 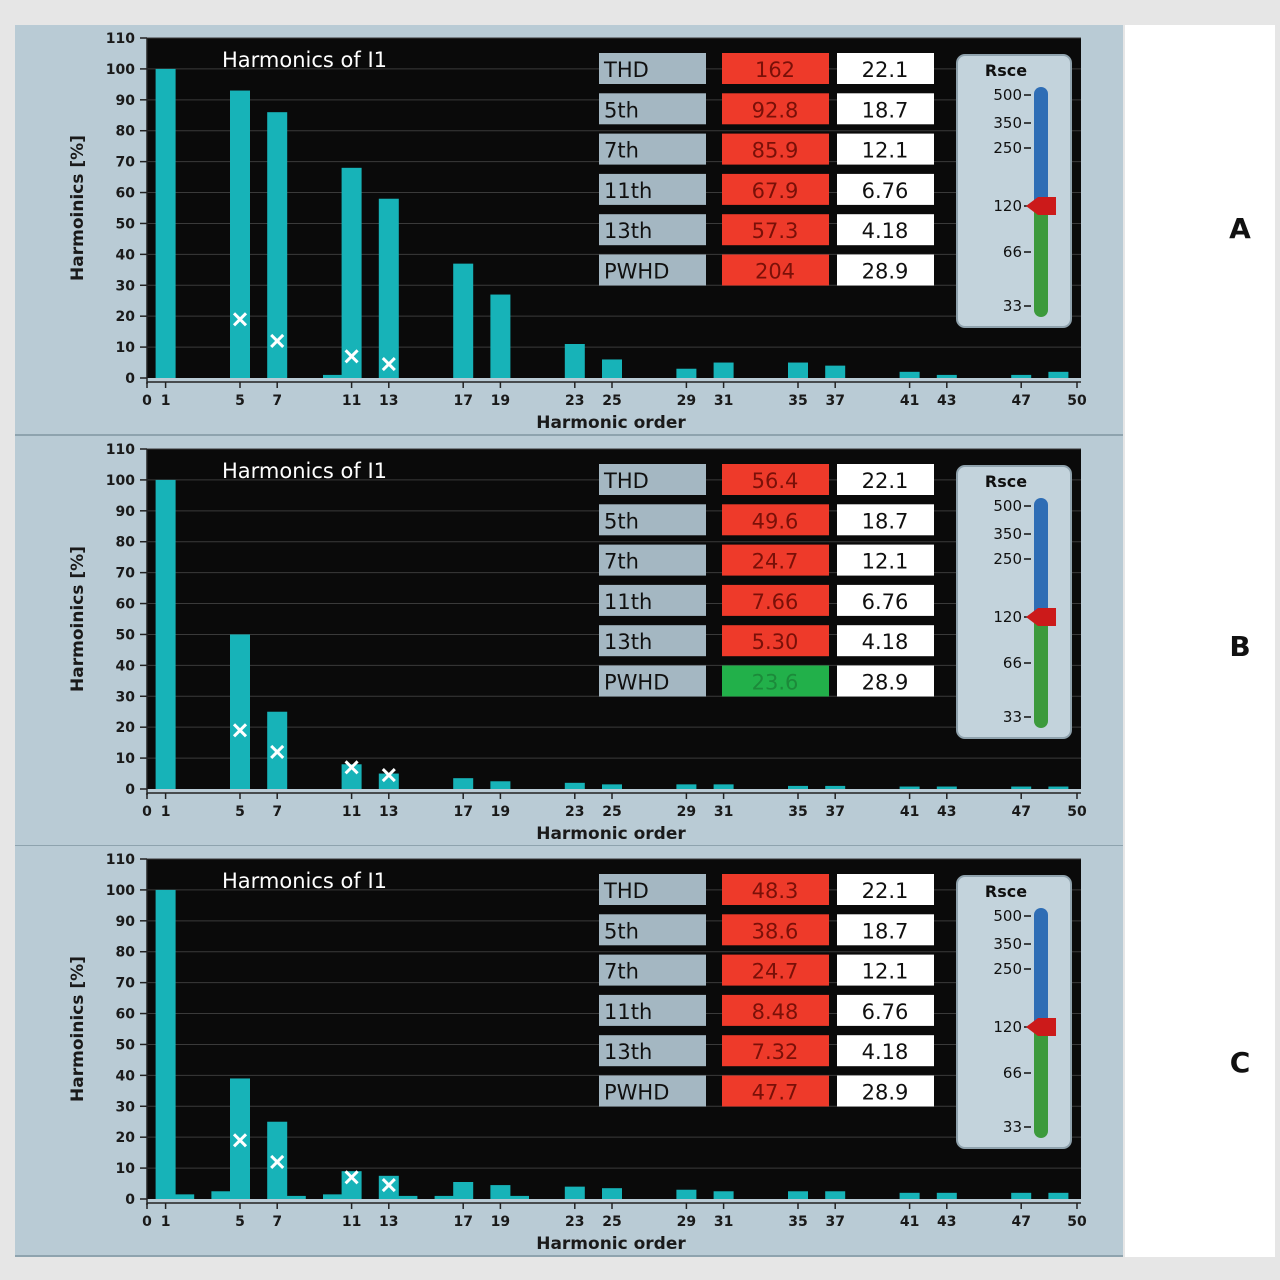 I want to click on table-limit-value: 6.76, so click(x=885, y=602).